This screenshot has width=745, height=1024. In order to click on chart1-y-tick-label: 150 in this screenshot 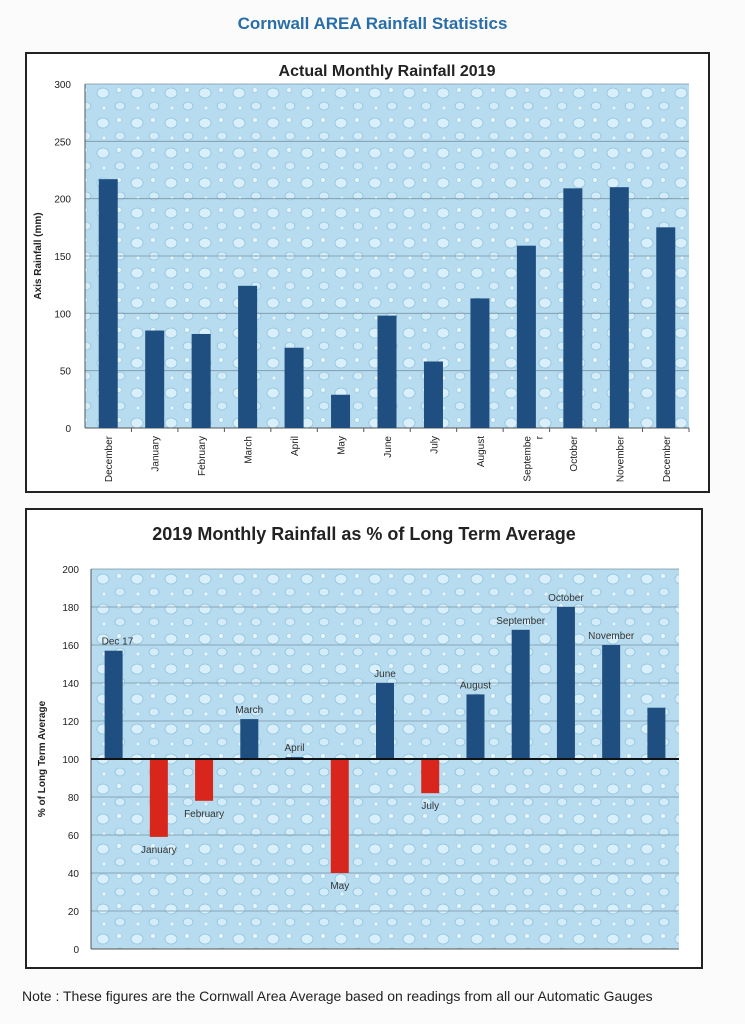, I will do `click(62, 257)`.